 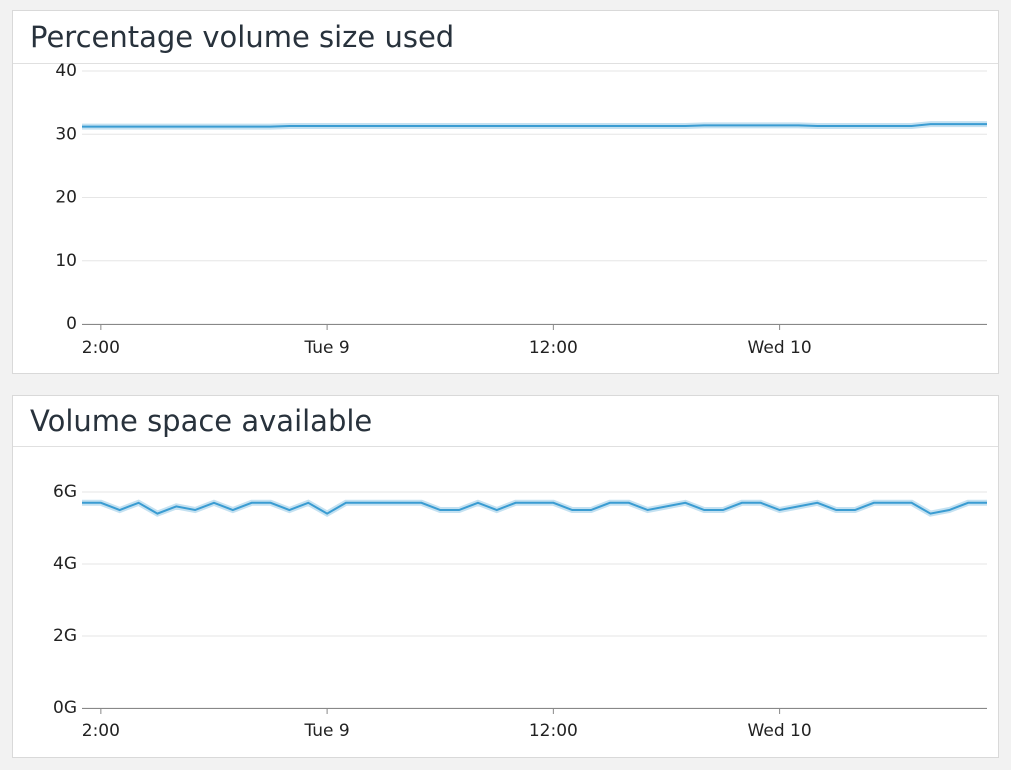 What do you see at coordinates (71, 324) in the screenshot?
I see `y-tick-label: 0` at bounding box center [71, 324].